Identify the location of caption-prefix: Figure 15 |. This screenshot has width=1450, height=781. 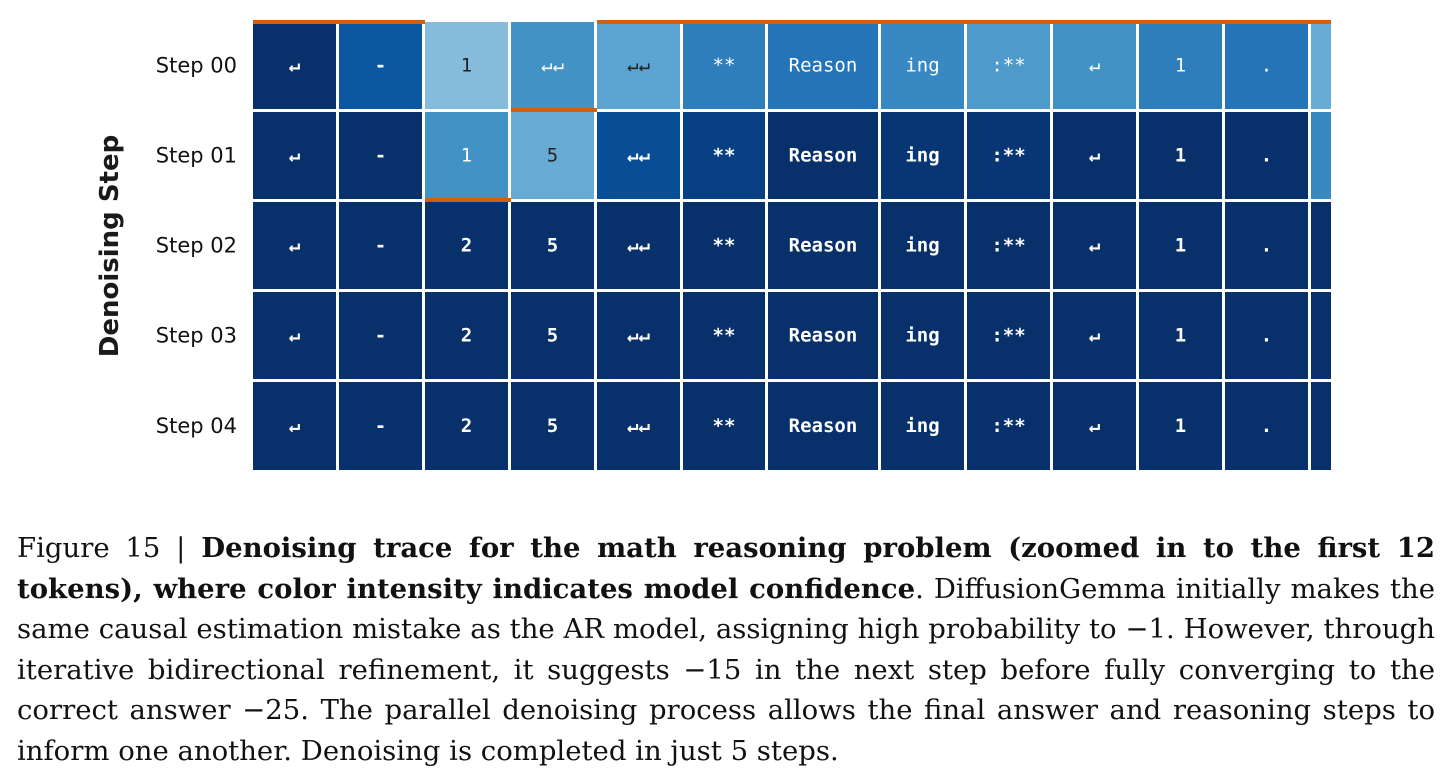
(109, 548).